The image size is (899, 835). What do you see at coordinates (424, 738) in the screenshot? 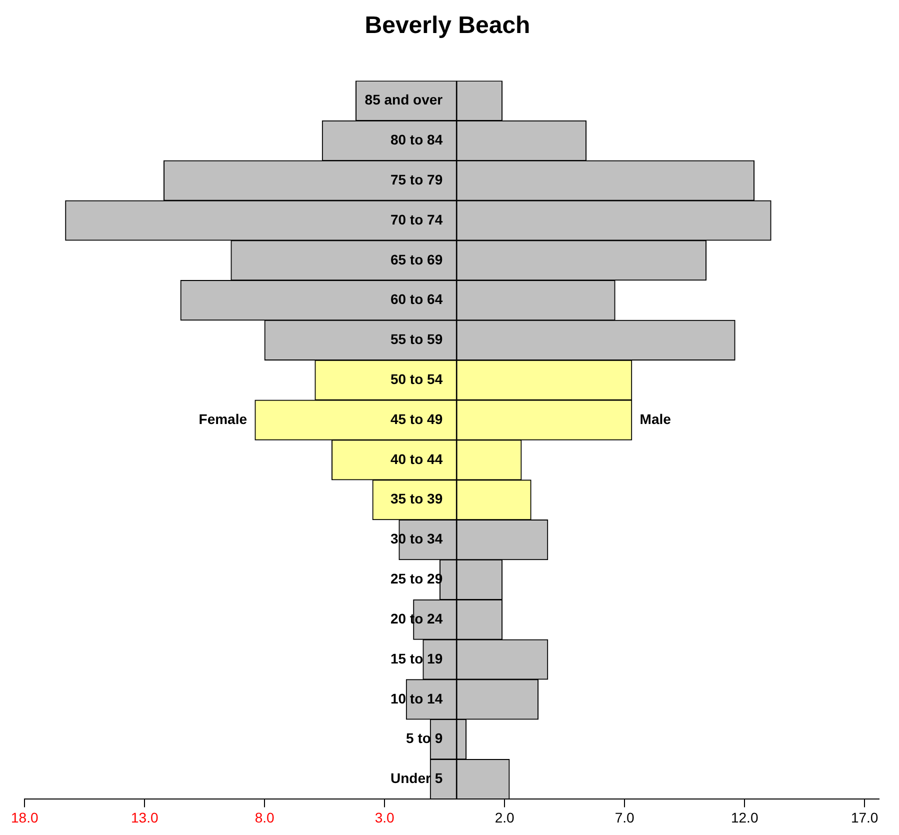
I see `y-tick-label: 5 to 9` at bounding box center [424, 738].